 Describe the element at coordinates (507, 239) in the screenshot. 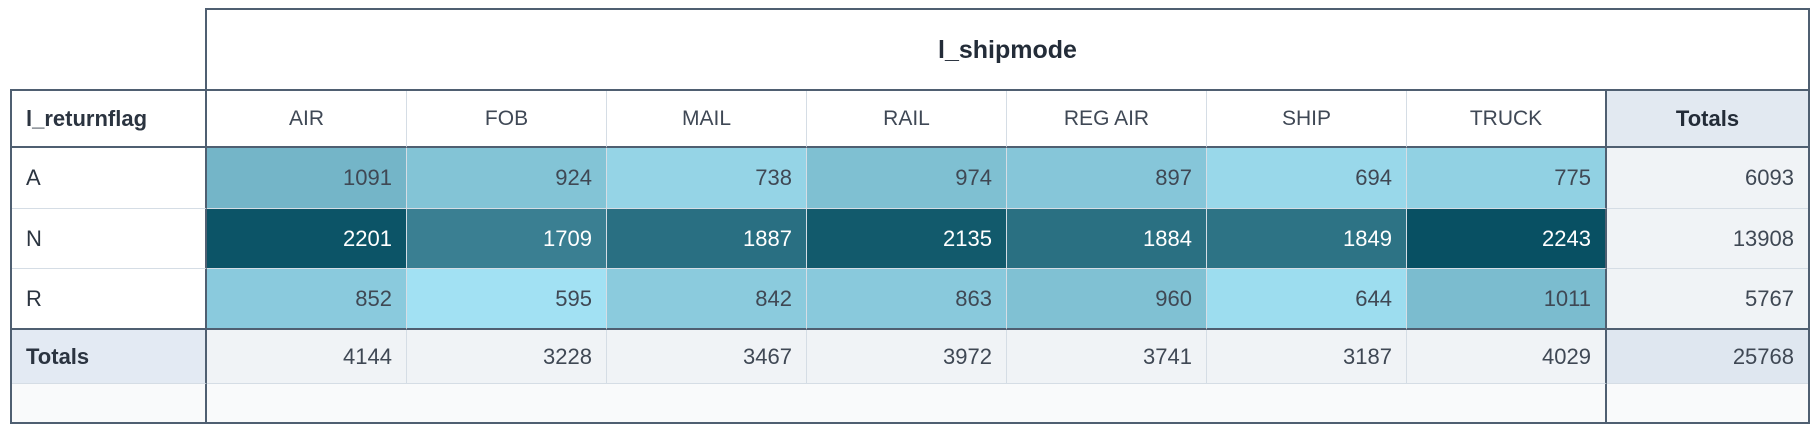

I see `cell-n-fob: 1709` at that location.